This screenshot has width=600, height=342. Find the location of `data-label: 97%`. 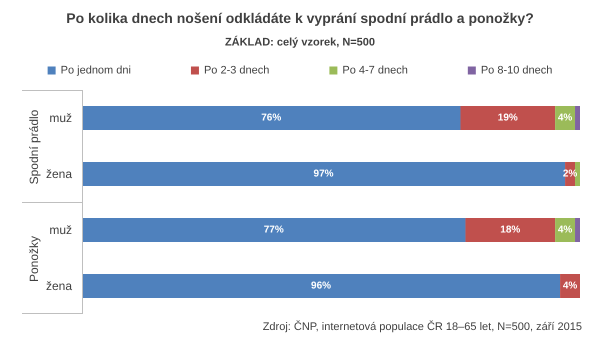

data-label: 97% is located at coordinates (324, 174).